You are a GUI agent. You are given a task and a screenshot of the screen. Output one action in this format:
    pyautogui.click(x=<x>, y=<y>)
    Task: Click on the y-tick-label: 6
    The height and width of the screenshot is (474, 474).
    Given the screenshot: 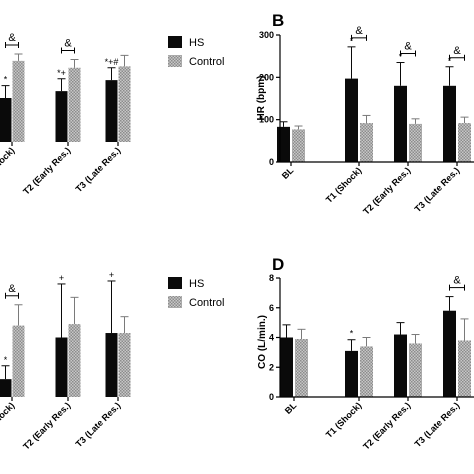 What is the action you would take?
    pyautogui.click(x=271, y=308)
    